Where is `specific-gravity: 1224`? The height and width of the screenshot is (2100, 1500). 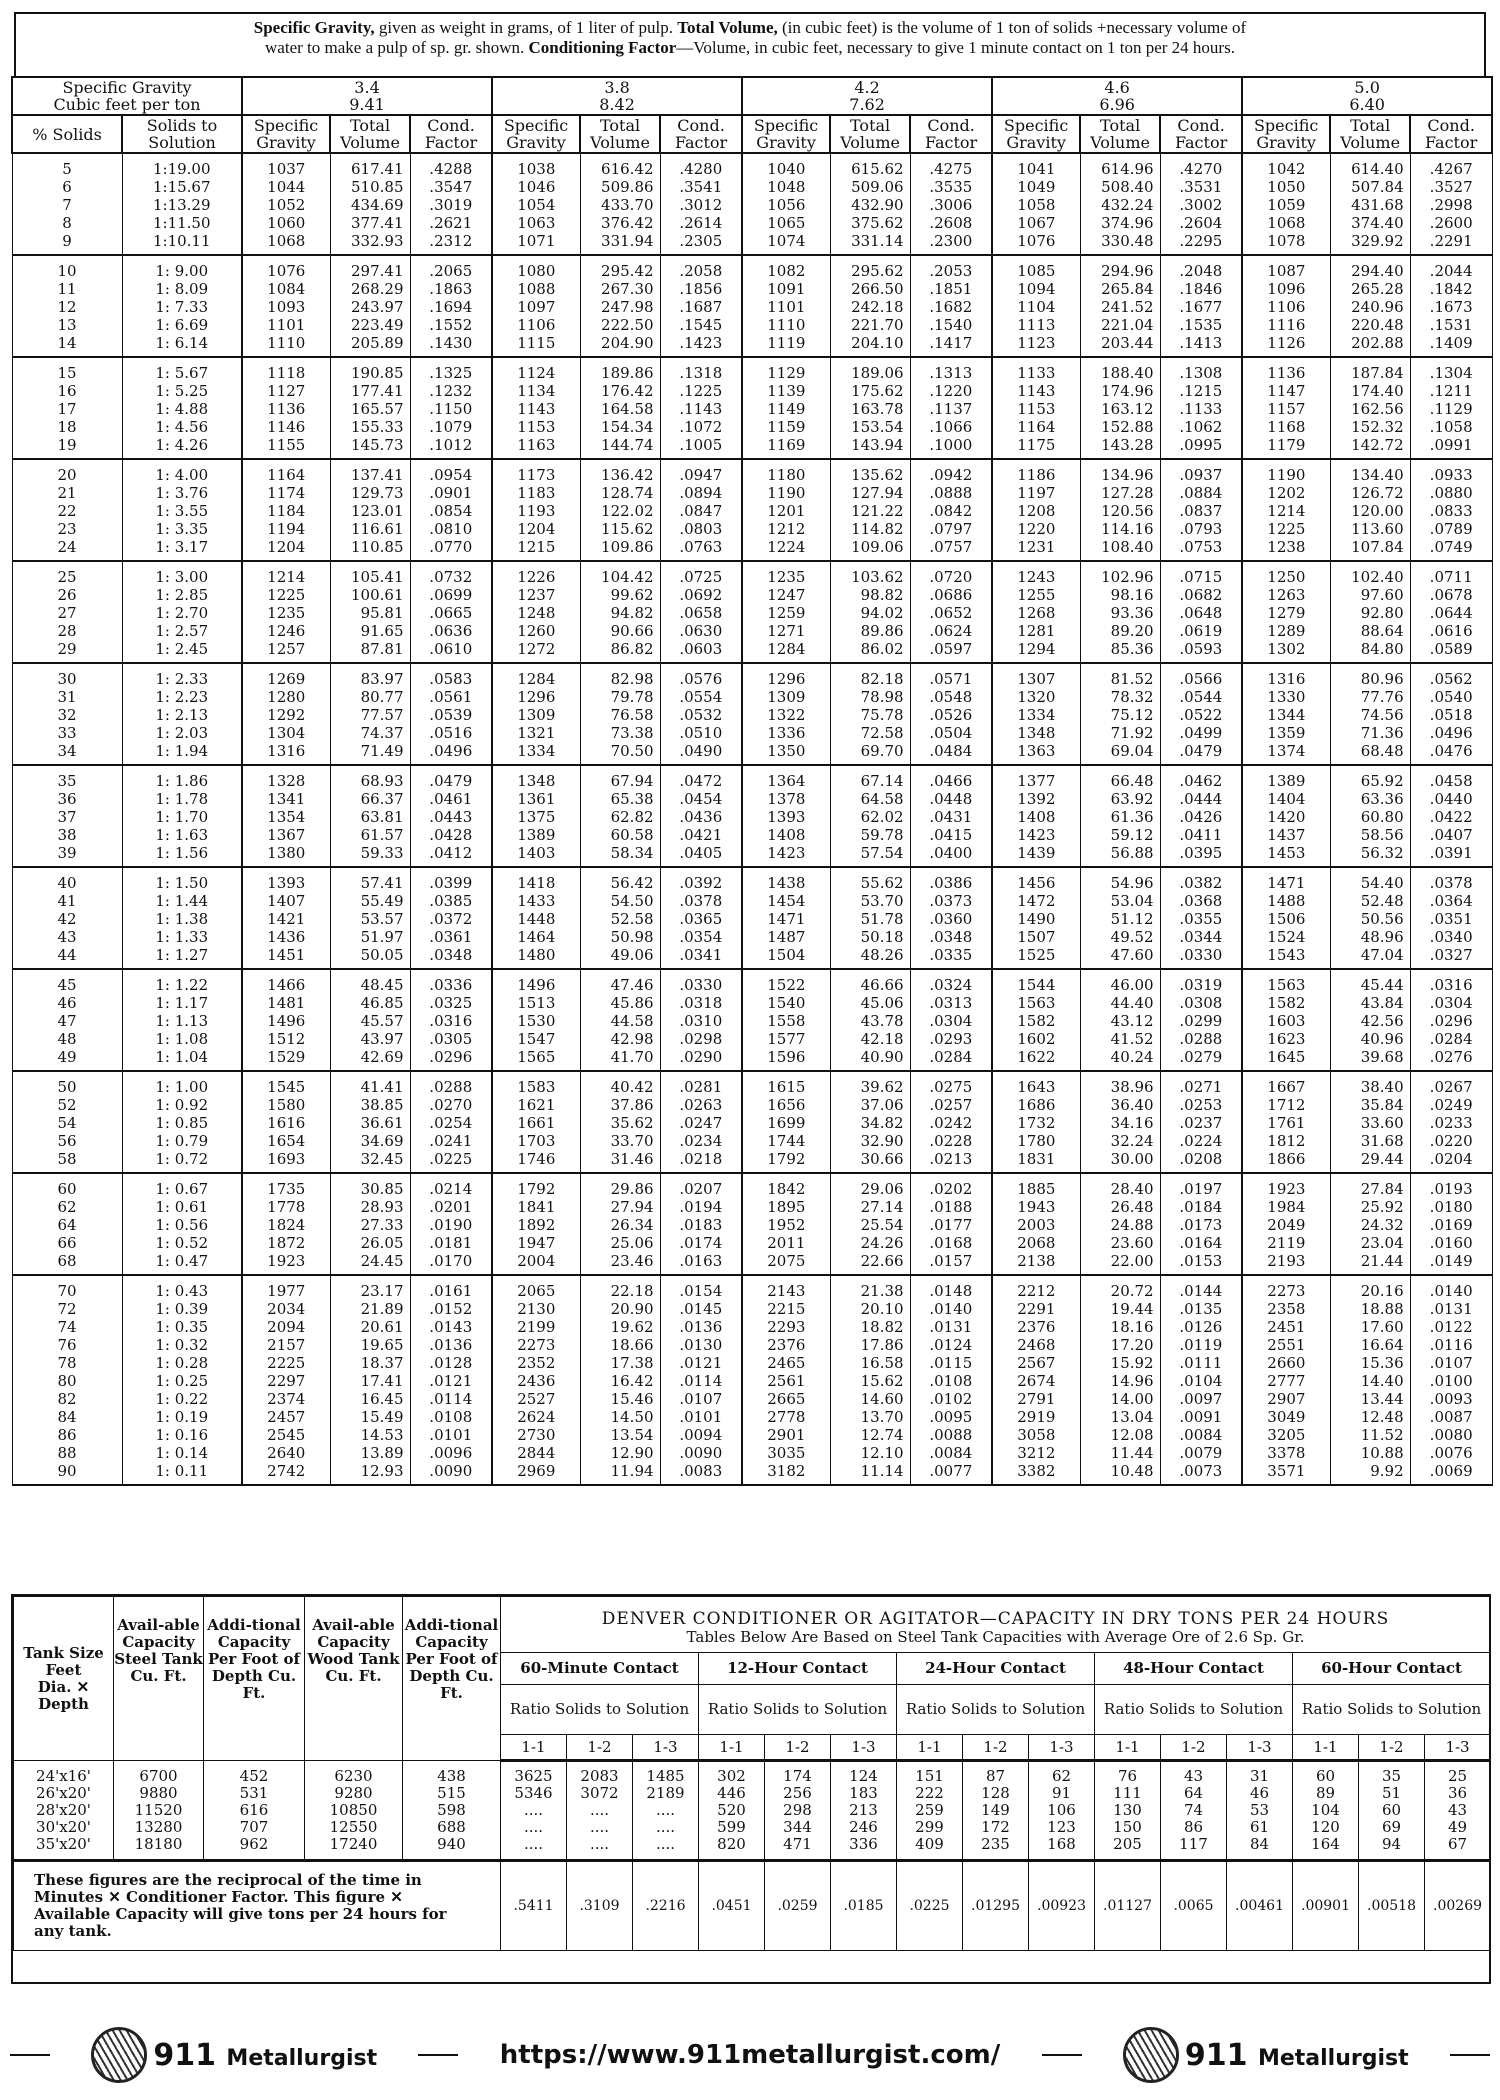
specific-gravity: 1224 is located at coordinates (786, 550).